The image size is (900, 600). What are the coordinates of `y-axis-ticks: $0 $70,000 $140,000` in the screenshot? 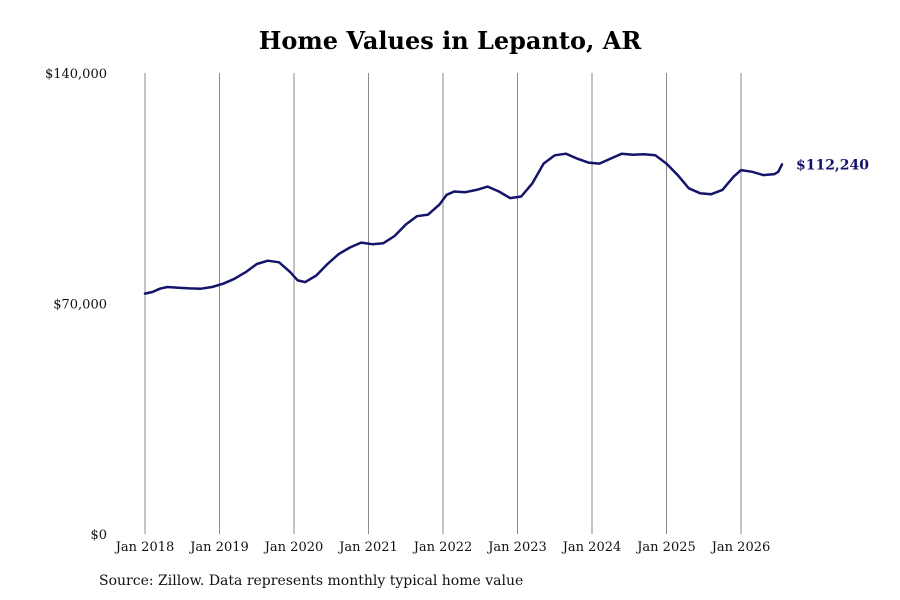 It's located at (76, 305).